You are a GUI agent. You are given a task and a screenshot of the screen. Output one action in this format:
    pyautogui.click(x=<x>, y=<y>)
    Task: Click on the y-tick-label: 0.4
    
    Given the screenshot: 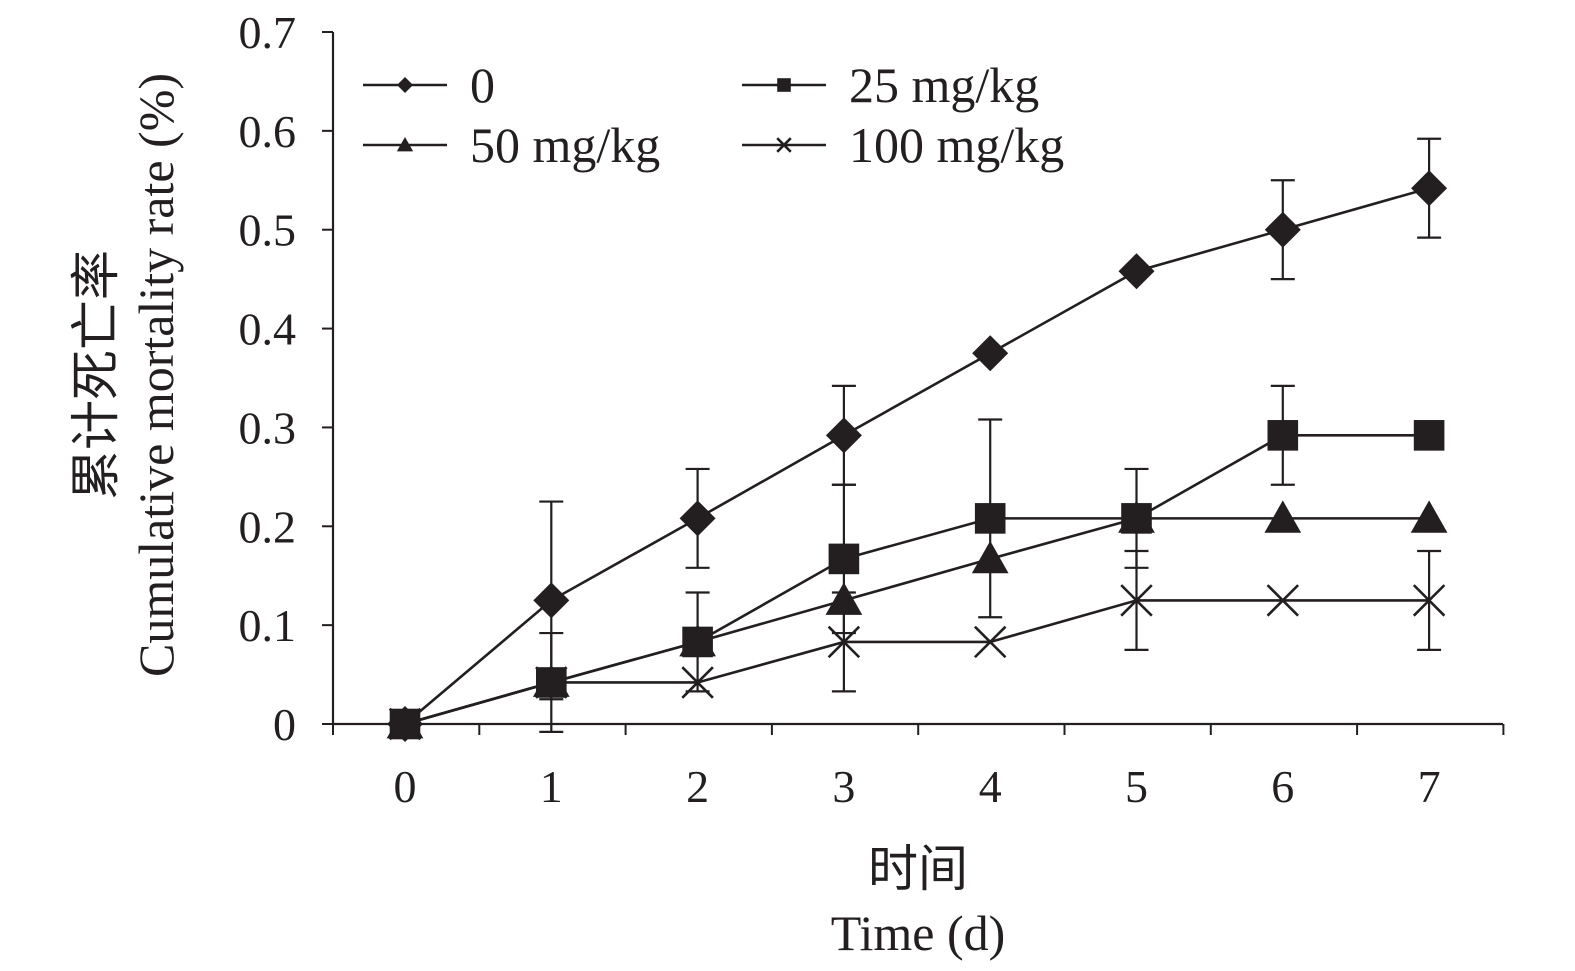 What is the action you would take?
    pyautogui.click(x=268, y=329)
    